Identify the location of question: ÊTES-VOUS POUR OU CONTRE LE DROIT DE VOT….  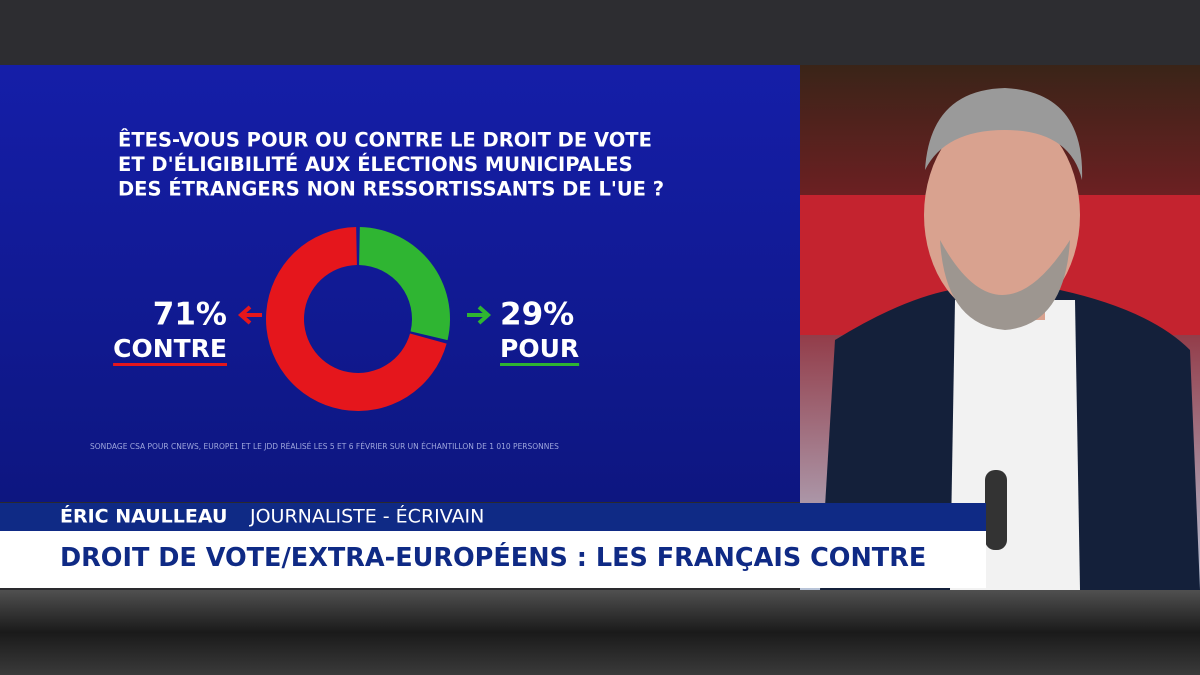
(391, 165).